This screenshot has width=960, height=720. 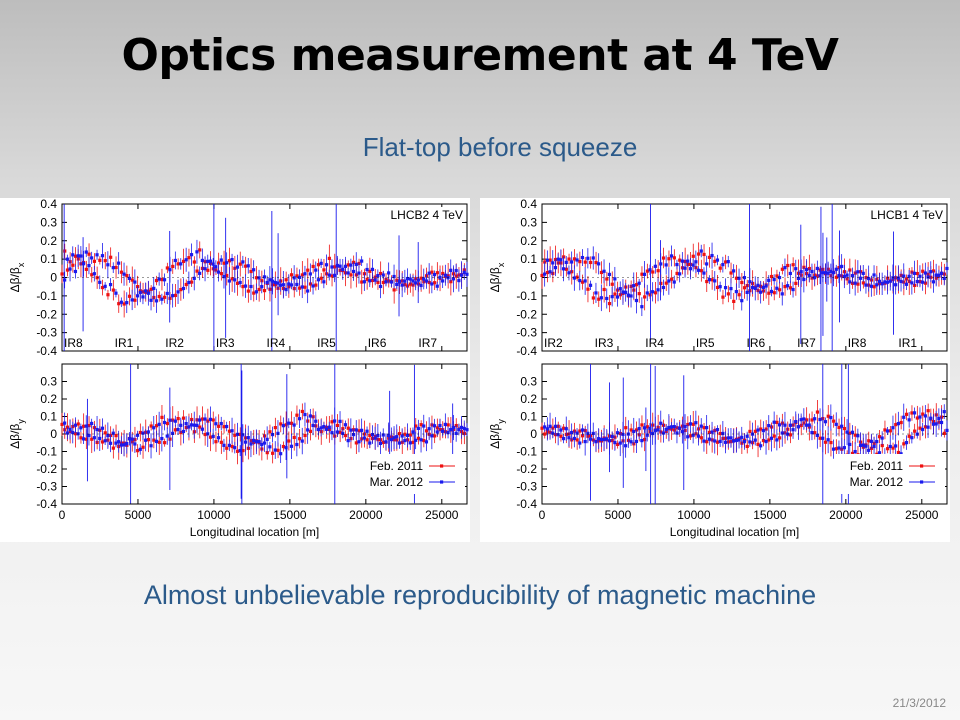 What do you see at coordinates (48, 259) in the screenshot?
I see `y-tick-label: 0.1` at bounding box center [48, 259].